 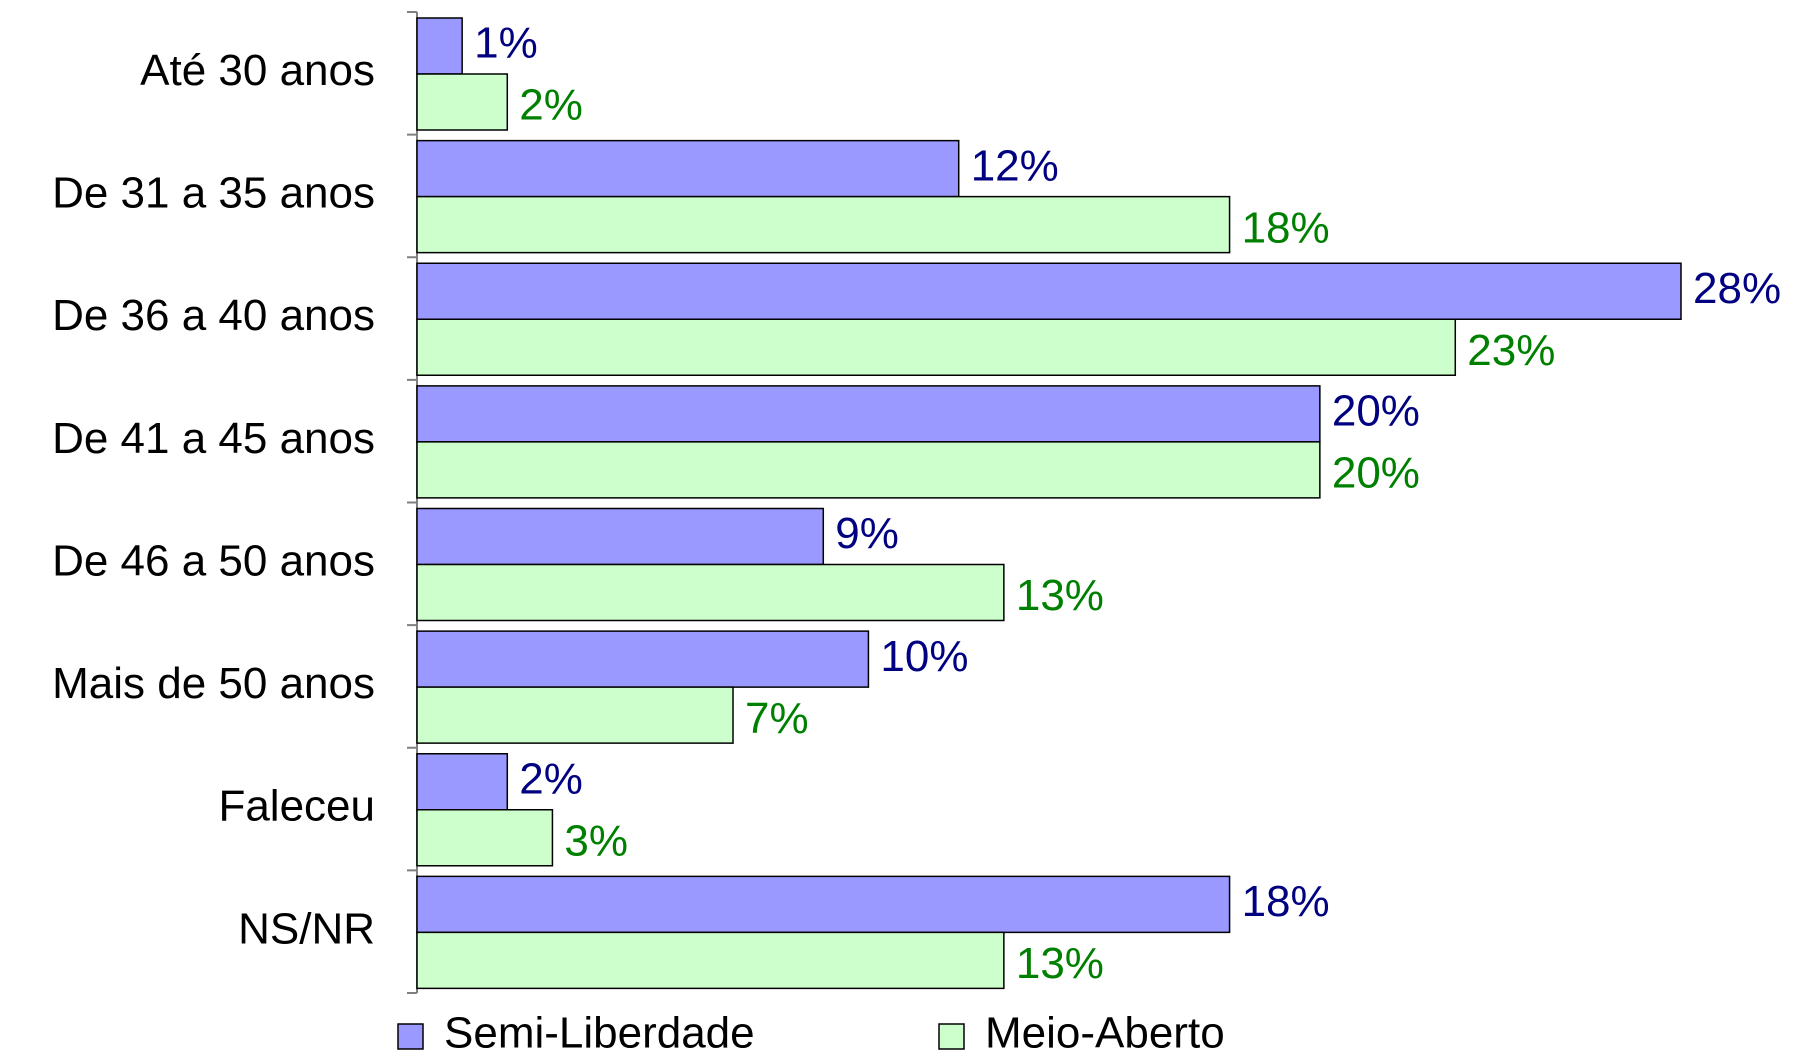 I want to click on data-label: 28%, so click(x=1737, y=288).